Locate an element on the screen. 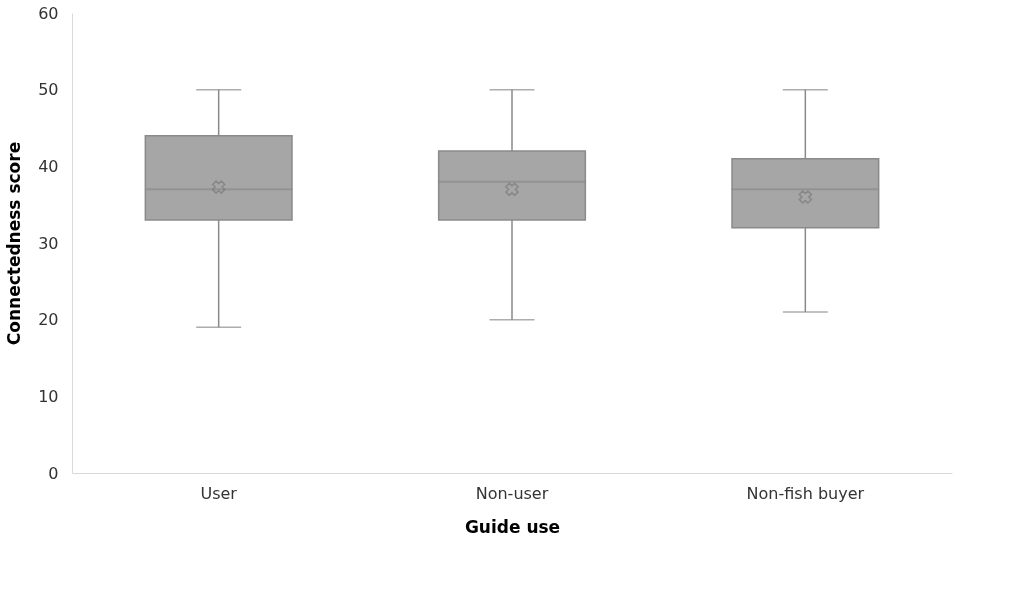  y-tick-label: 30 is located at coordinates (48, 243).